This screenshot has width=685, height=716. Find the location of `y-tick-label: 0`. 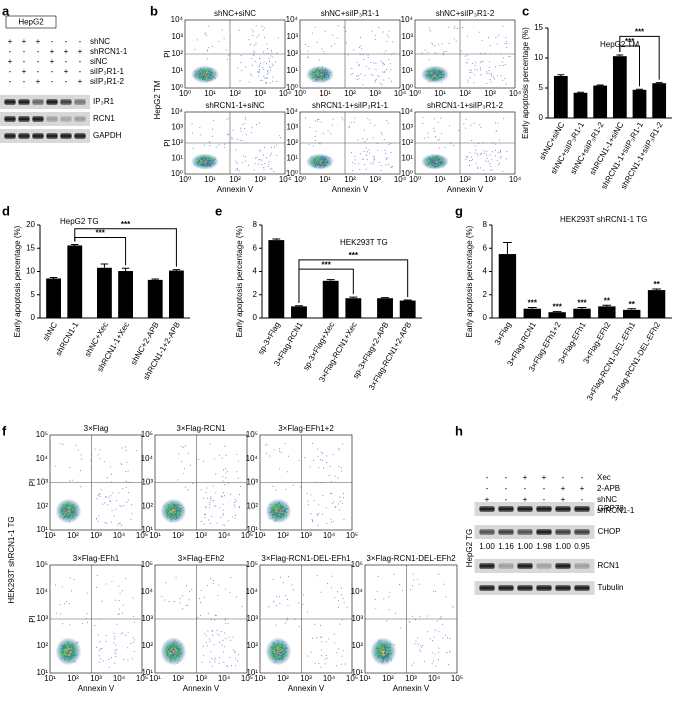

y-tick-label: 0 is located at coordinates (541, 117).